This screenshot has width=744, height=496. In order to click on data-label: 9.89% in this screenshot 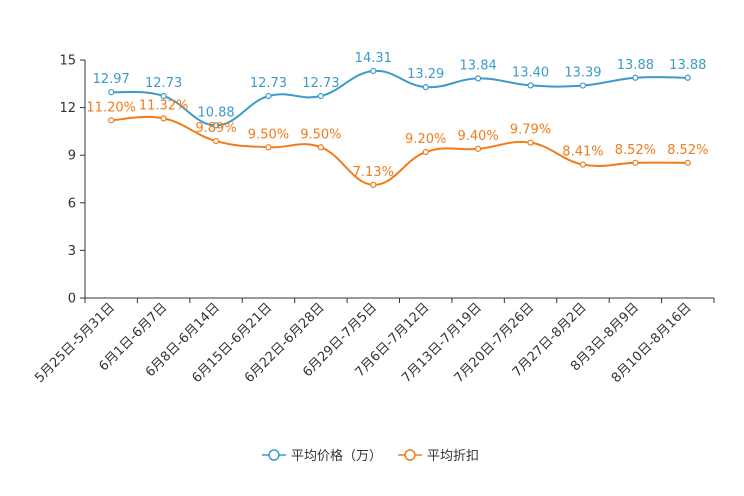, I will do `click(215, 128)`.